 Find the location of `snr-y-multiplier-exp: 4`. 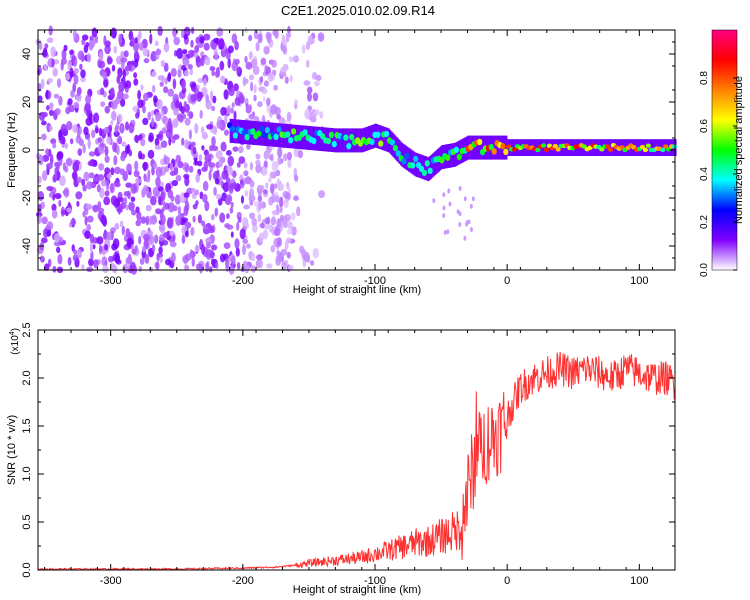

snr-y-multiplier-exp: 4 is located at coordinates (12, 333).